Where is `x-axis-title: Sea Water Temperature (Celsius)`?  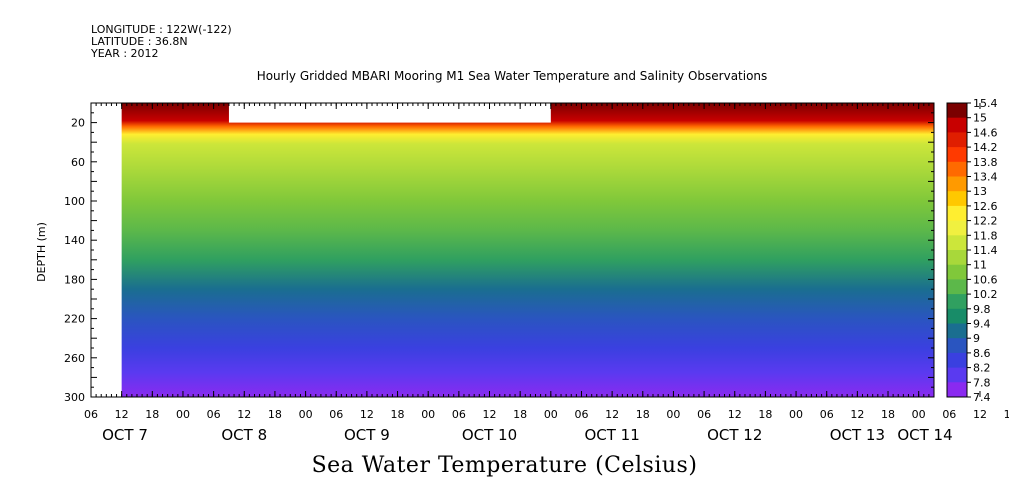 x-axis-title: Sea Water Temperature (Celsius) is located at coordinates (504, 465).